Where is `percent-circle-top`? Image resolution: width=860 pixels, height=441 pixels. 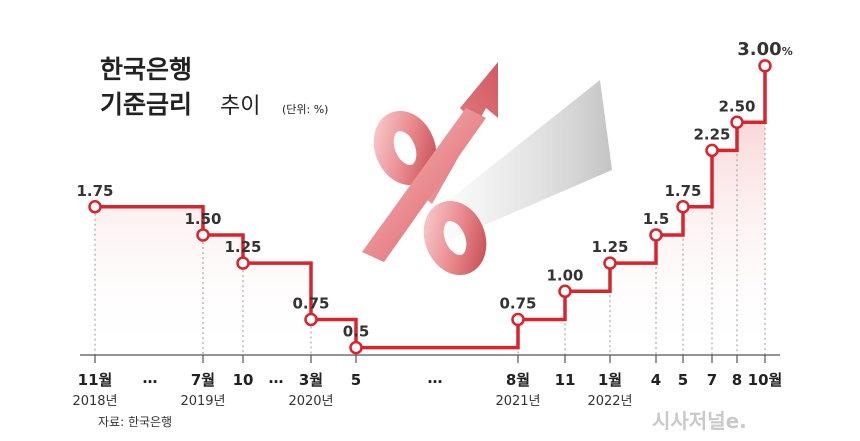 percent-circle-top is located at coordinates (405, 148).